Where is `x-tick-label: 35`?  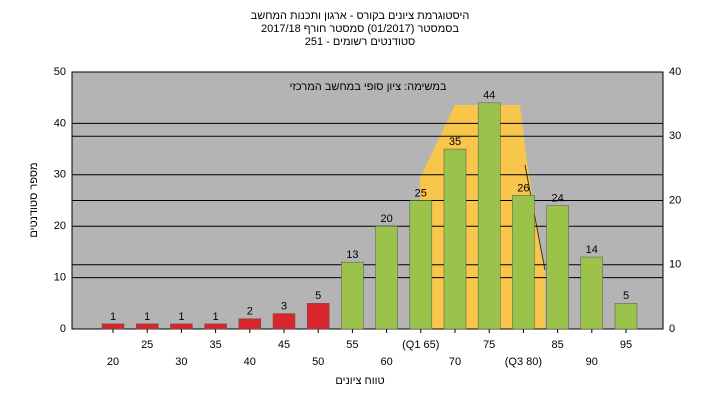
x-tick-label: 35 is located at coordinates (215, 345).